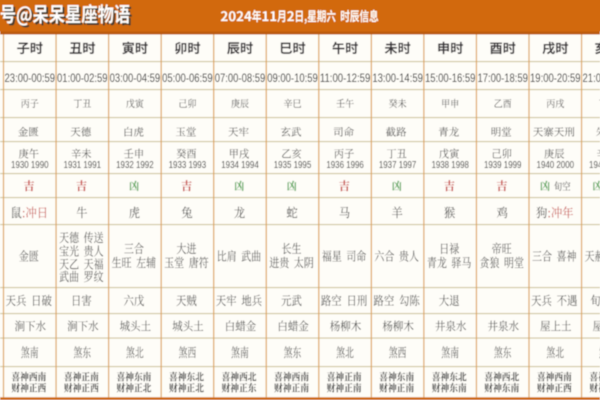 The width and height of the screenshot is (600, 400). I want to click on svg-text: 13:00-14:59, so click(397, 78).